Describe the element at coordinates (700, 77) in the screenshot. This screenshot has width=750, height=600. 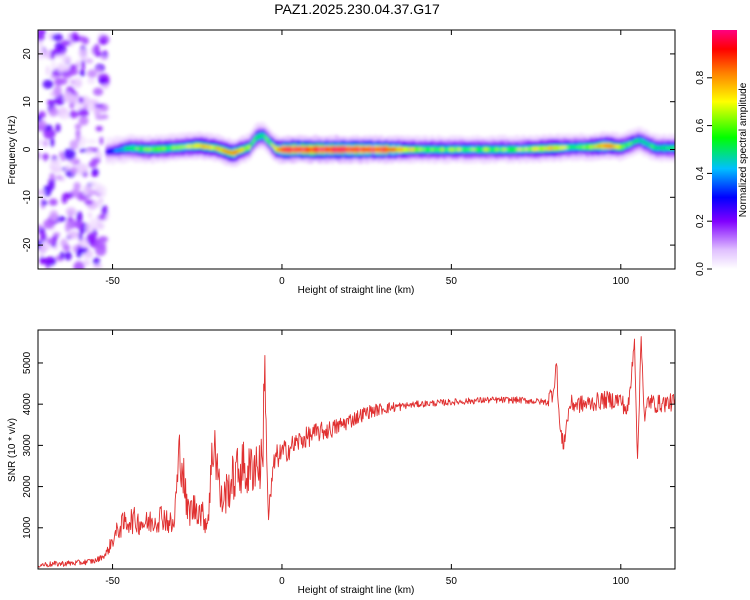
I see `colorbar-tick-label: 0.8` at that location.